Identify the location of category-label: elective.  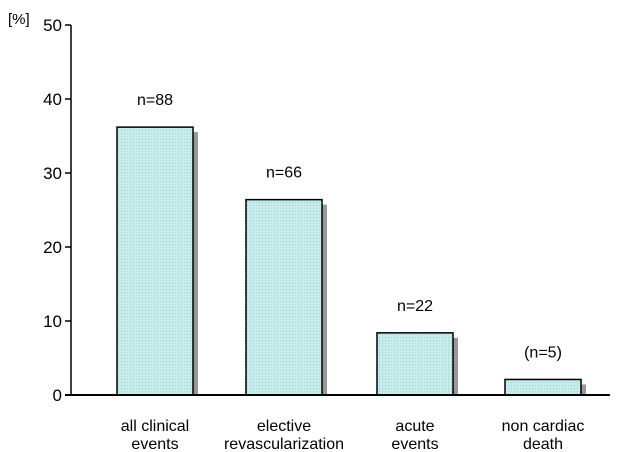
(284, 426).